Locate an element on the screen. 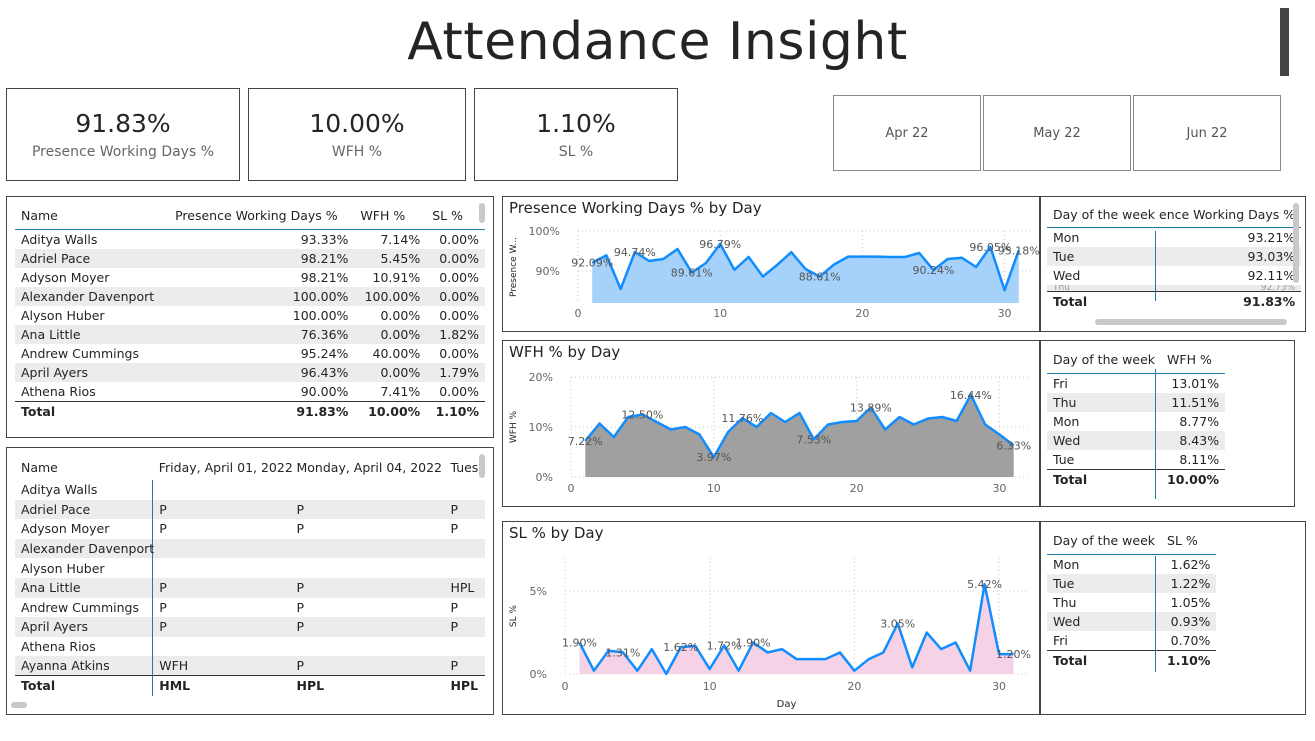 This screenshot has height=741, width=1315. table-row: Alexander Davenport 100.00% 100.00% 0.00% is located at coordinates (250, 296).